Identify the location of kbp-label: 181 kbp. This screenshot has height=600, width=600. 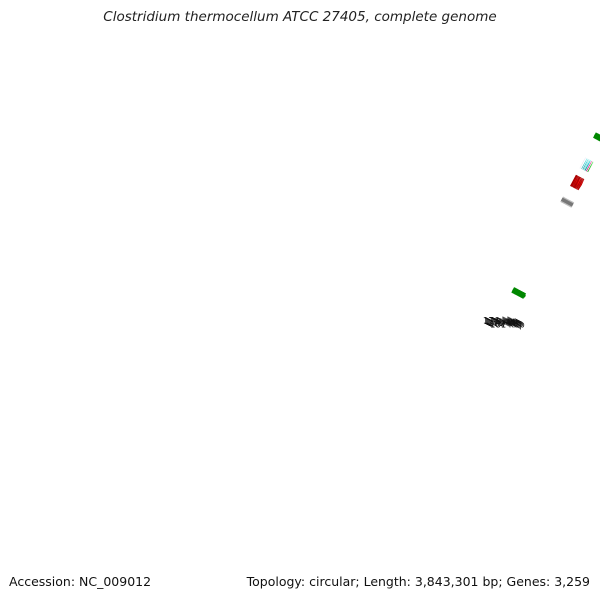
(507, 325).